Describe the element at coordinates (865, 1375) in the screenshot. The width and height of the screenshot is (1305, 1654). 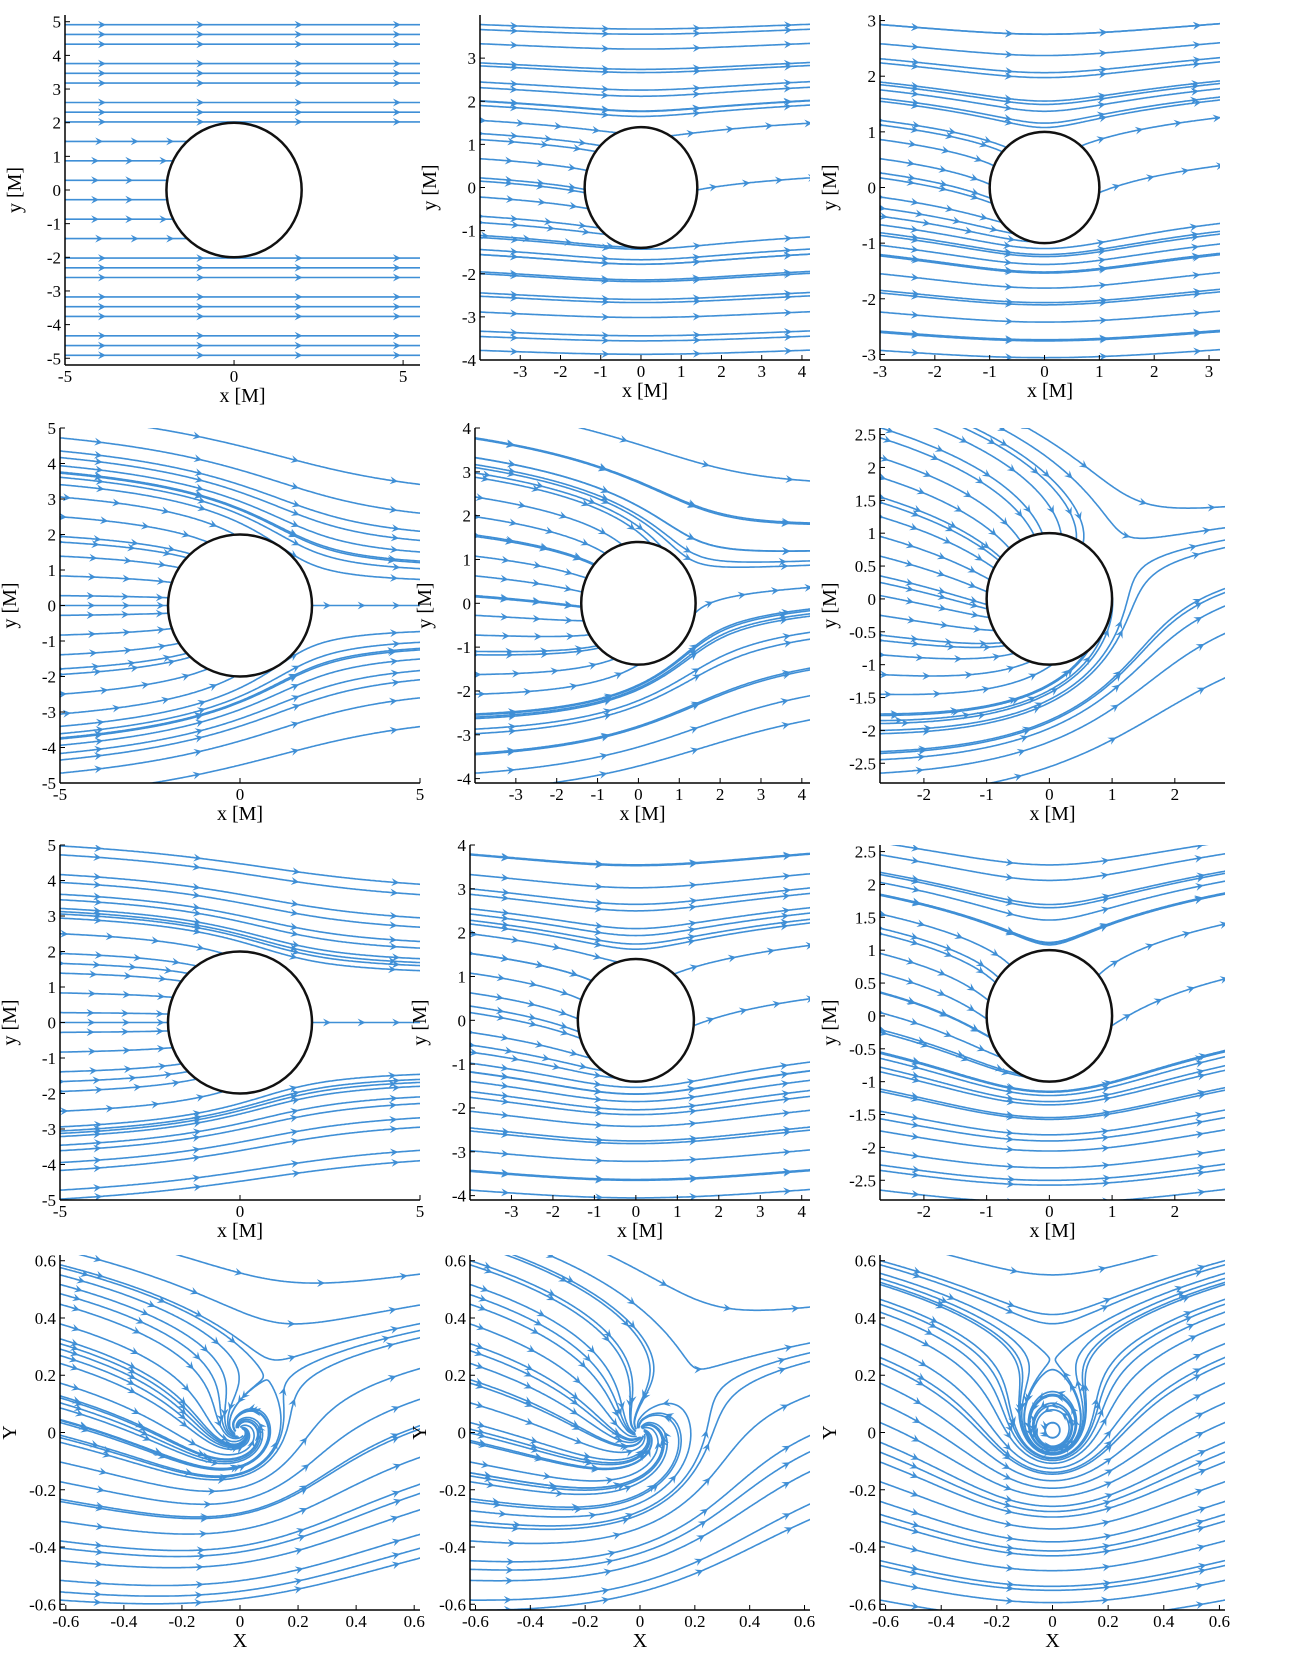
I see `y-tick-label: 0.2` at that location.